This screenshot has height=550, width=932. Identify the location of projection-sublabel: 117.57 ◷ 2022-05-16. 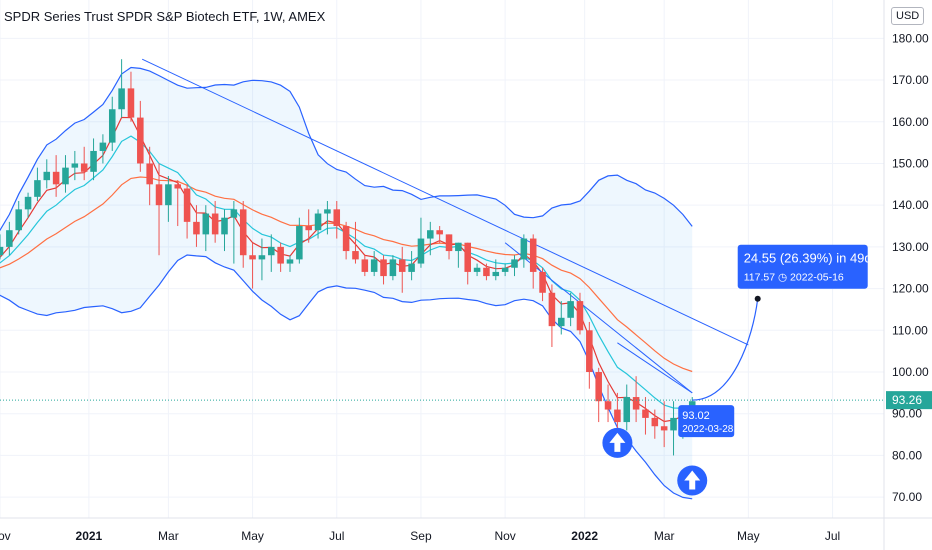
(794, 278).